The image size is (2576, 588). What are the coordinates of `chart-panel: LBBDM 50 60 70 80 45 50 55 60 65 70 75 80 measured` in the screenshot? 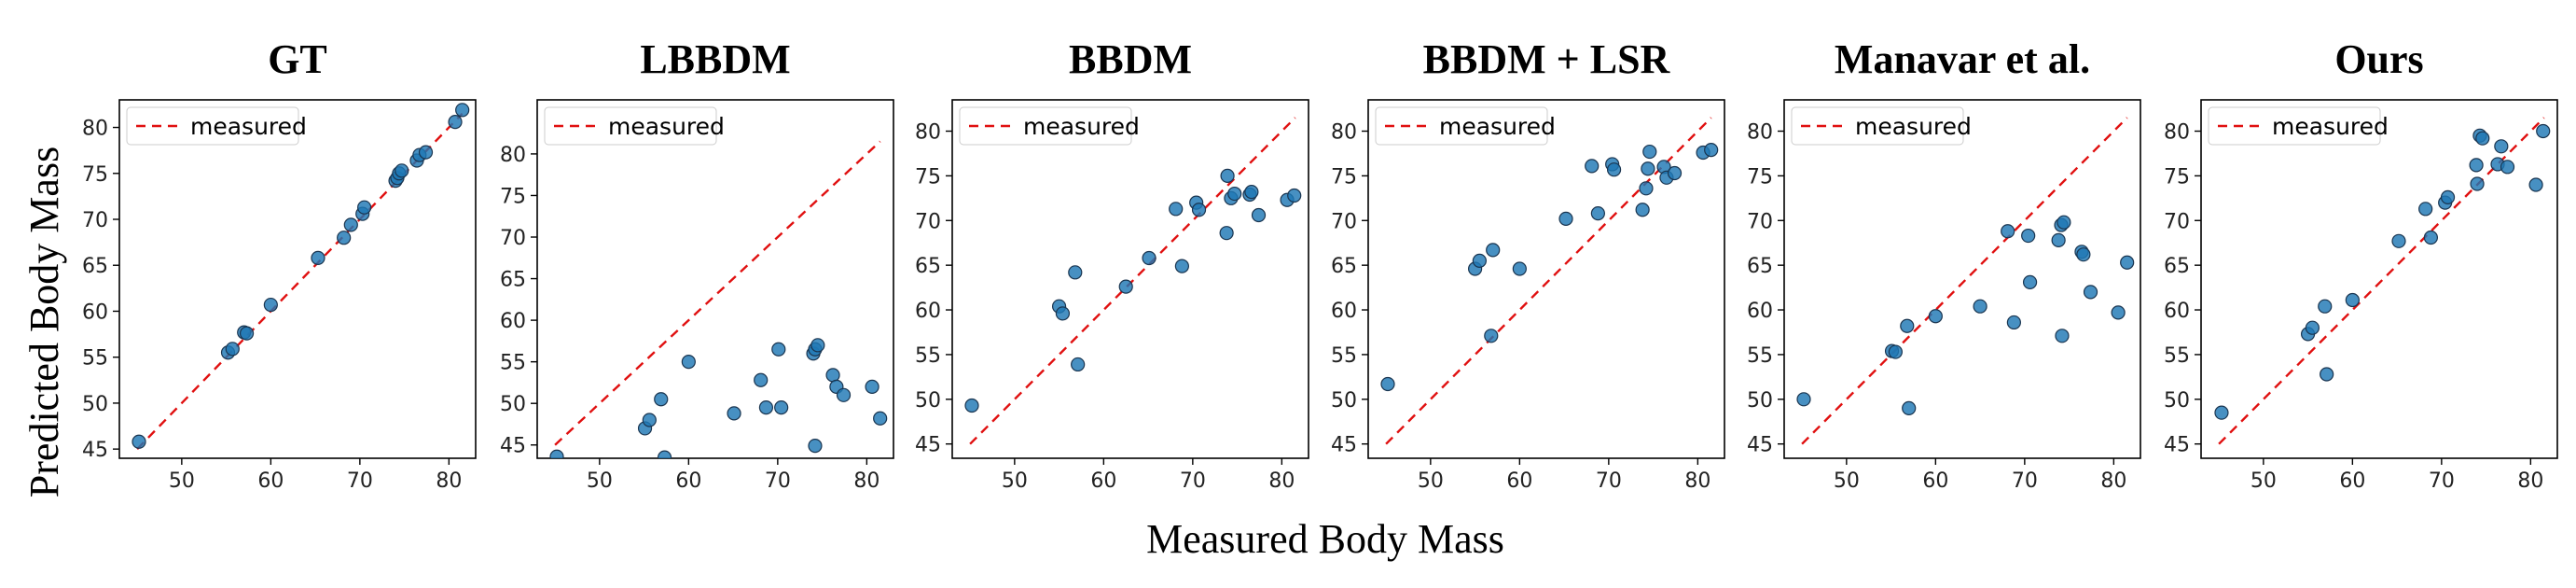 It's located at (697, 264).